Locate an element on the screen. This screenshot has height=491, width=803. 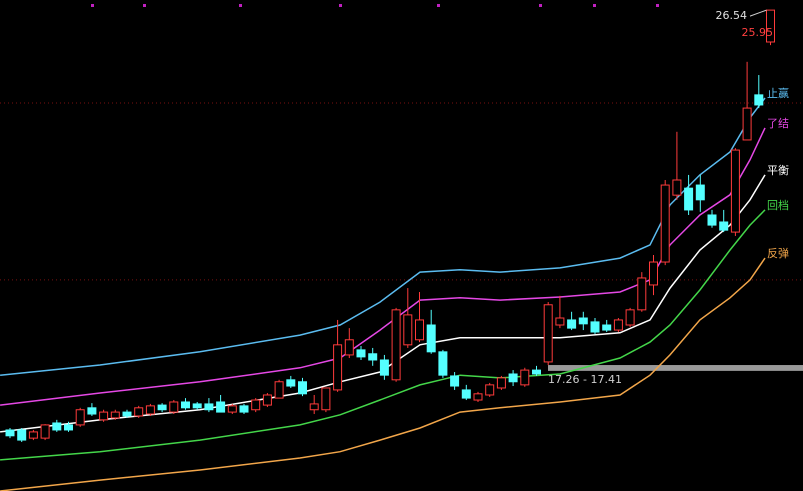
top-markers is located at coordinates (375, 5).